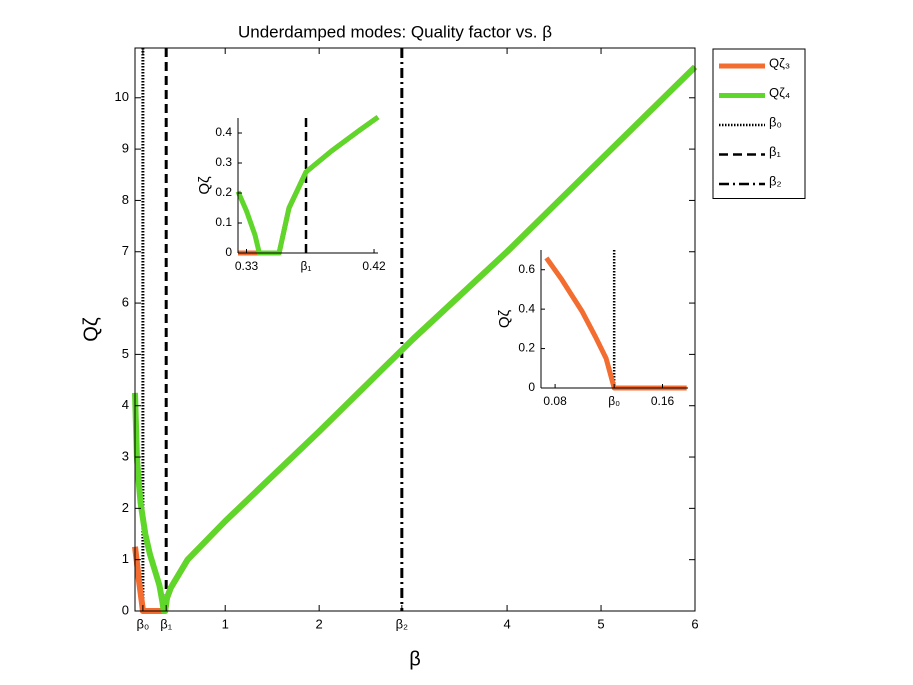  What do you see at coordinates (395, 31) in the screenshot?
I see `chart-title: Underdamped modes: Quality factor vs. β` at bounding box center [395, 31].